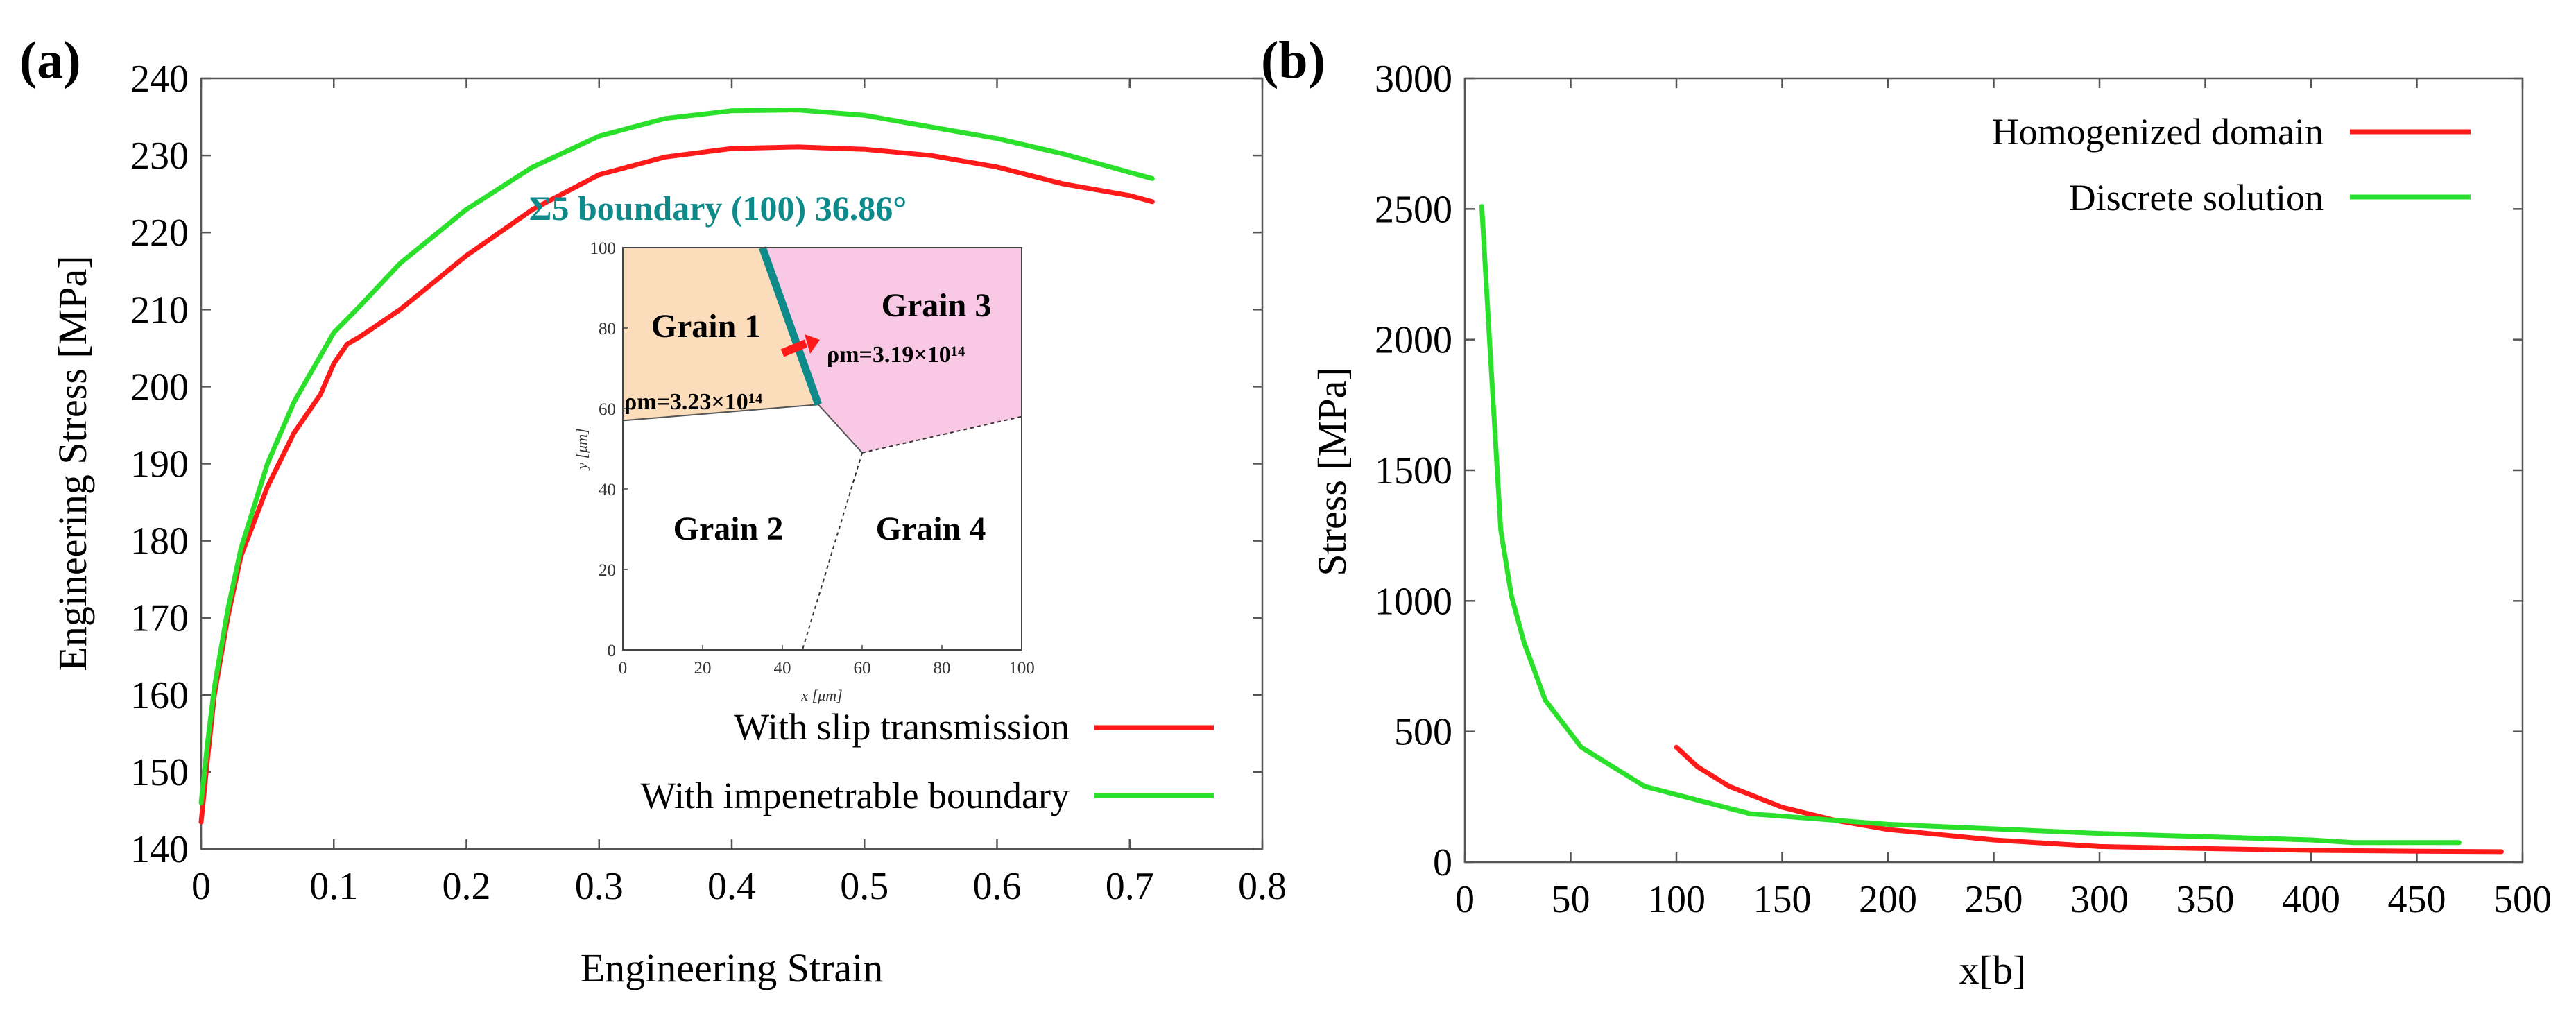  Describe the element at coordinates (159, 772) in the screenshot. I see `panel-a-y-tick-label: 150` at that location.